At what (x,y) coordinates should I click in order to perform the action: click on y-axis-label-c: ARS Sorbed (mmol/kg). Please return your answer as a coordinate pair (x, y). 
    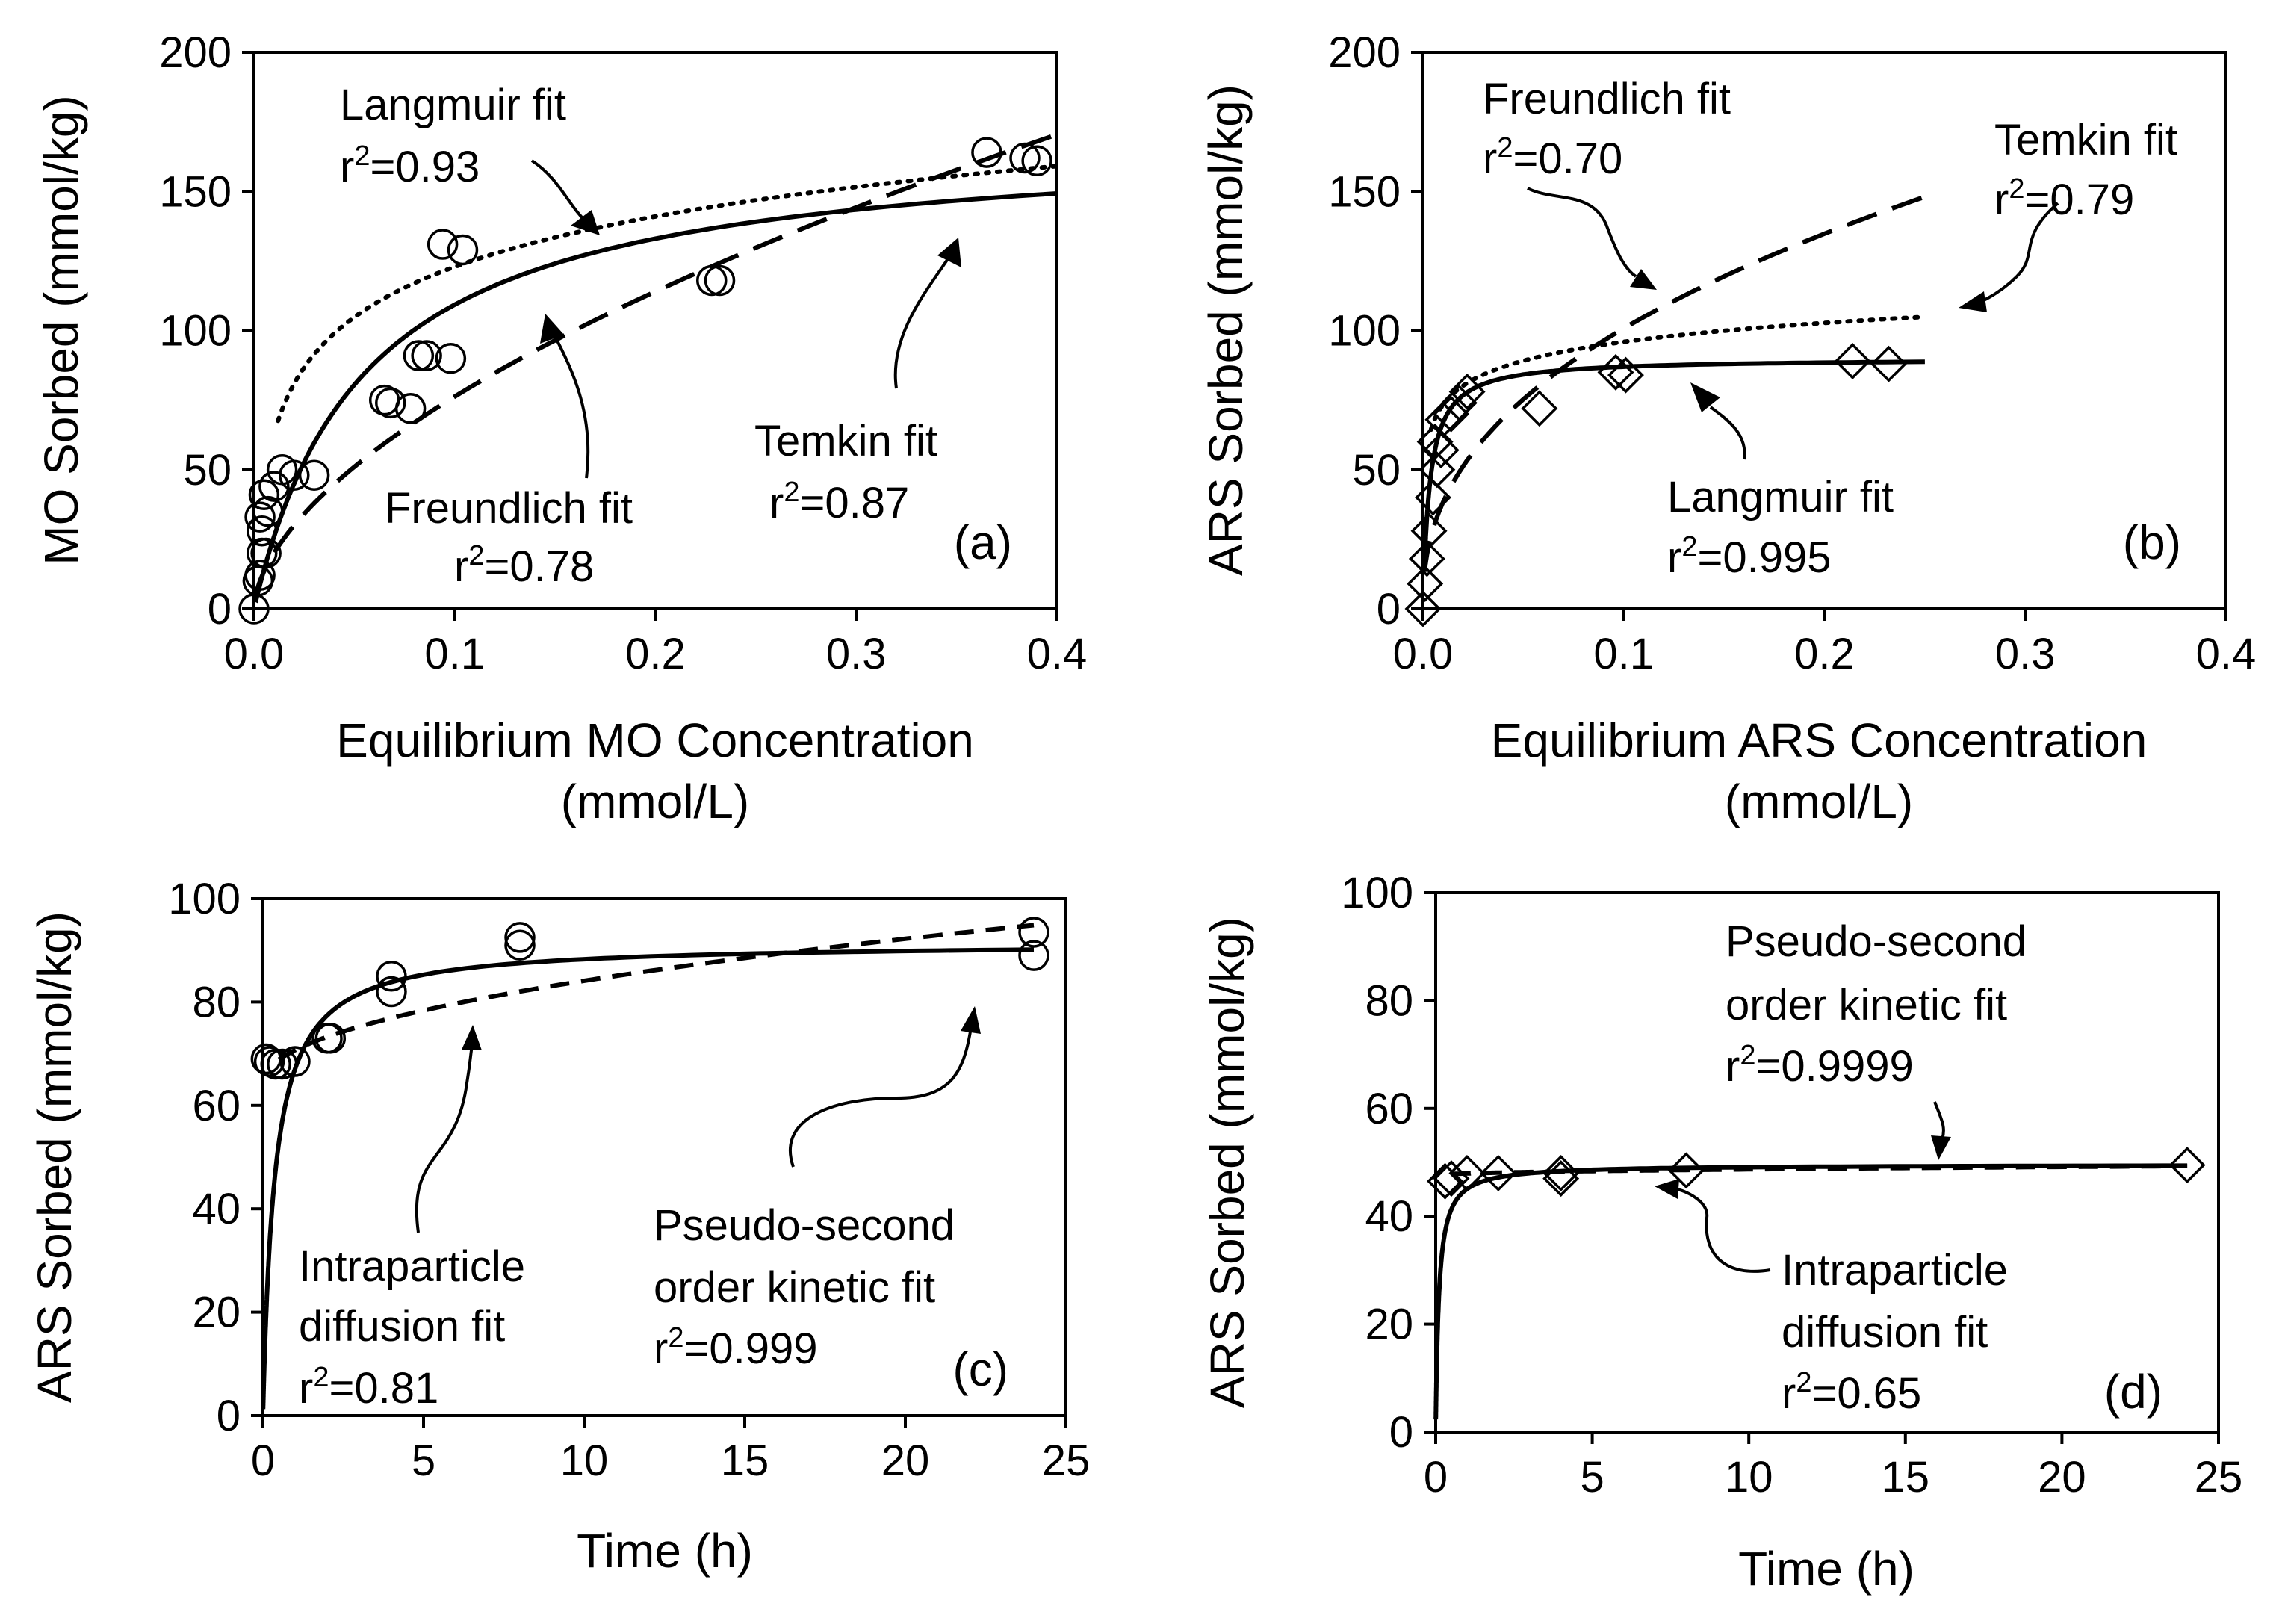
    Looking at the image, I should click on (54, 1157).